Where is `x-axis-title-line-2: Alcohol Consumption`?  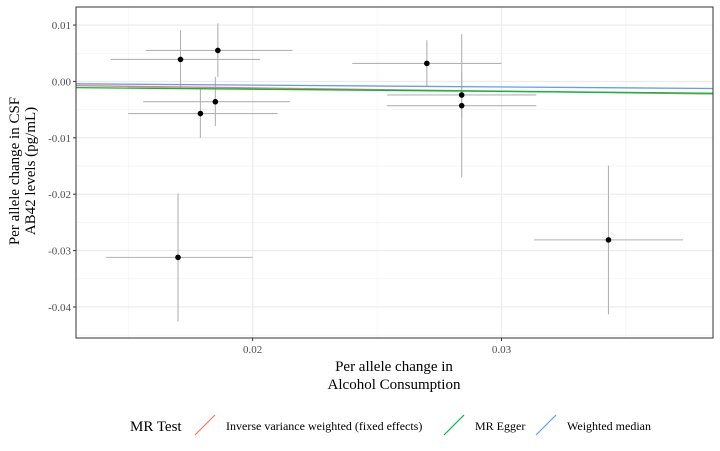 x-axis-title-line-2: Alcohol Consumption is located at coordinates (394, 385).